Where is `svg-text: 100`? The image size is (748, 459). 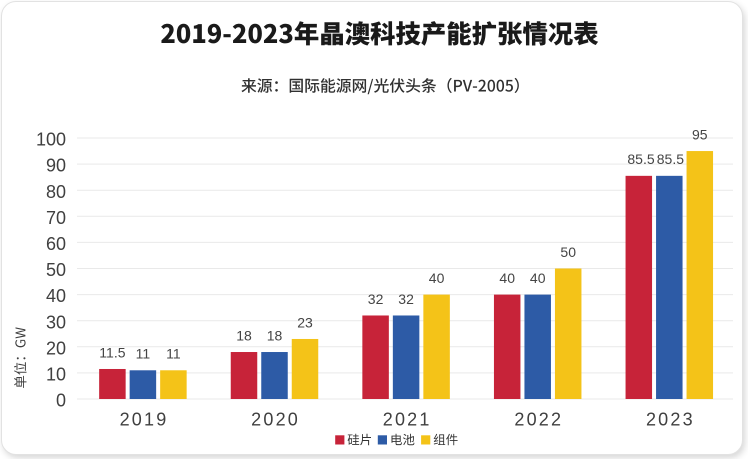 svg-text: 100 is located at coordinates (51, 140).